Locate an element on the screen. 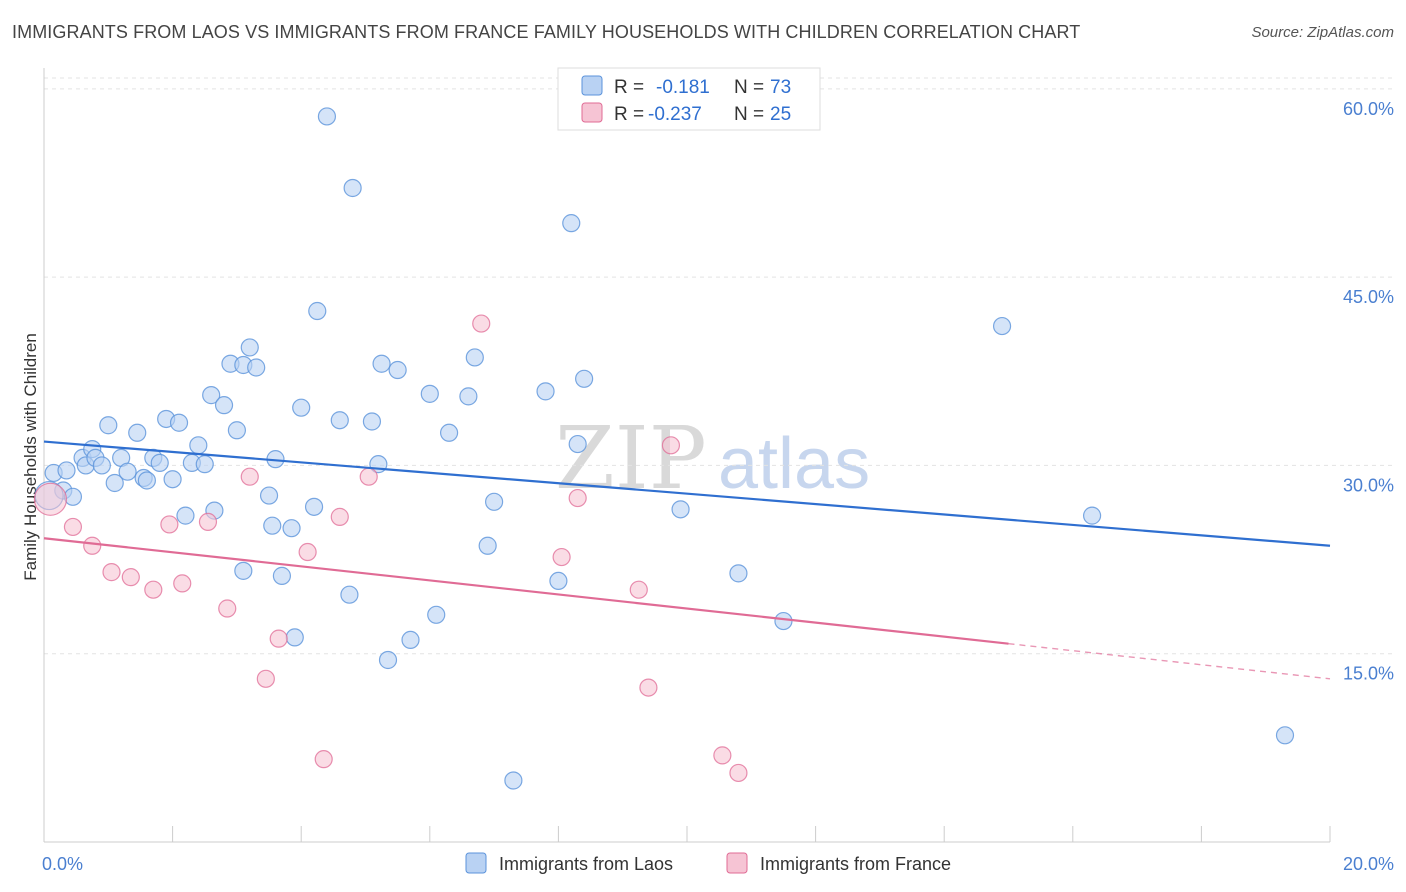 Image resolution: width=1406 pixels, height=892 pixels. stats-r-label-france: R = is located at coordinates (629, 114).